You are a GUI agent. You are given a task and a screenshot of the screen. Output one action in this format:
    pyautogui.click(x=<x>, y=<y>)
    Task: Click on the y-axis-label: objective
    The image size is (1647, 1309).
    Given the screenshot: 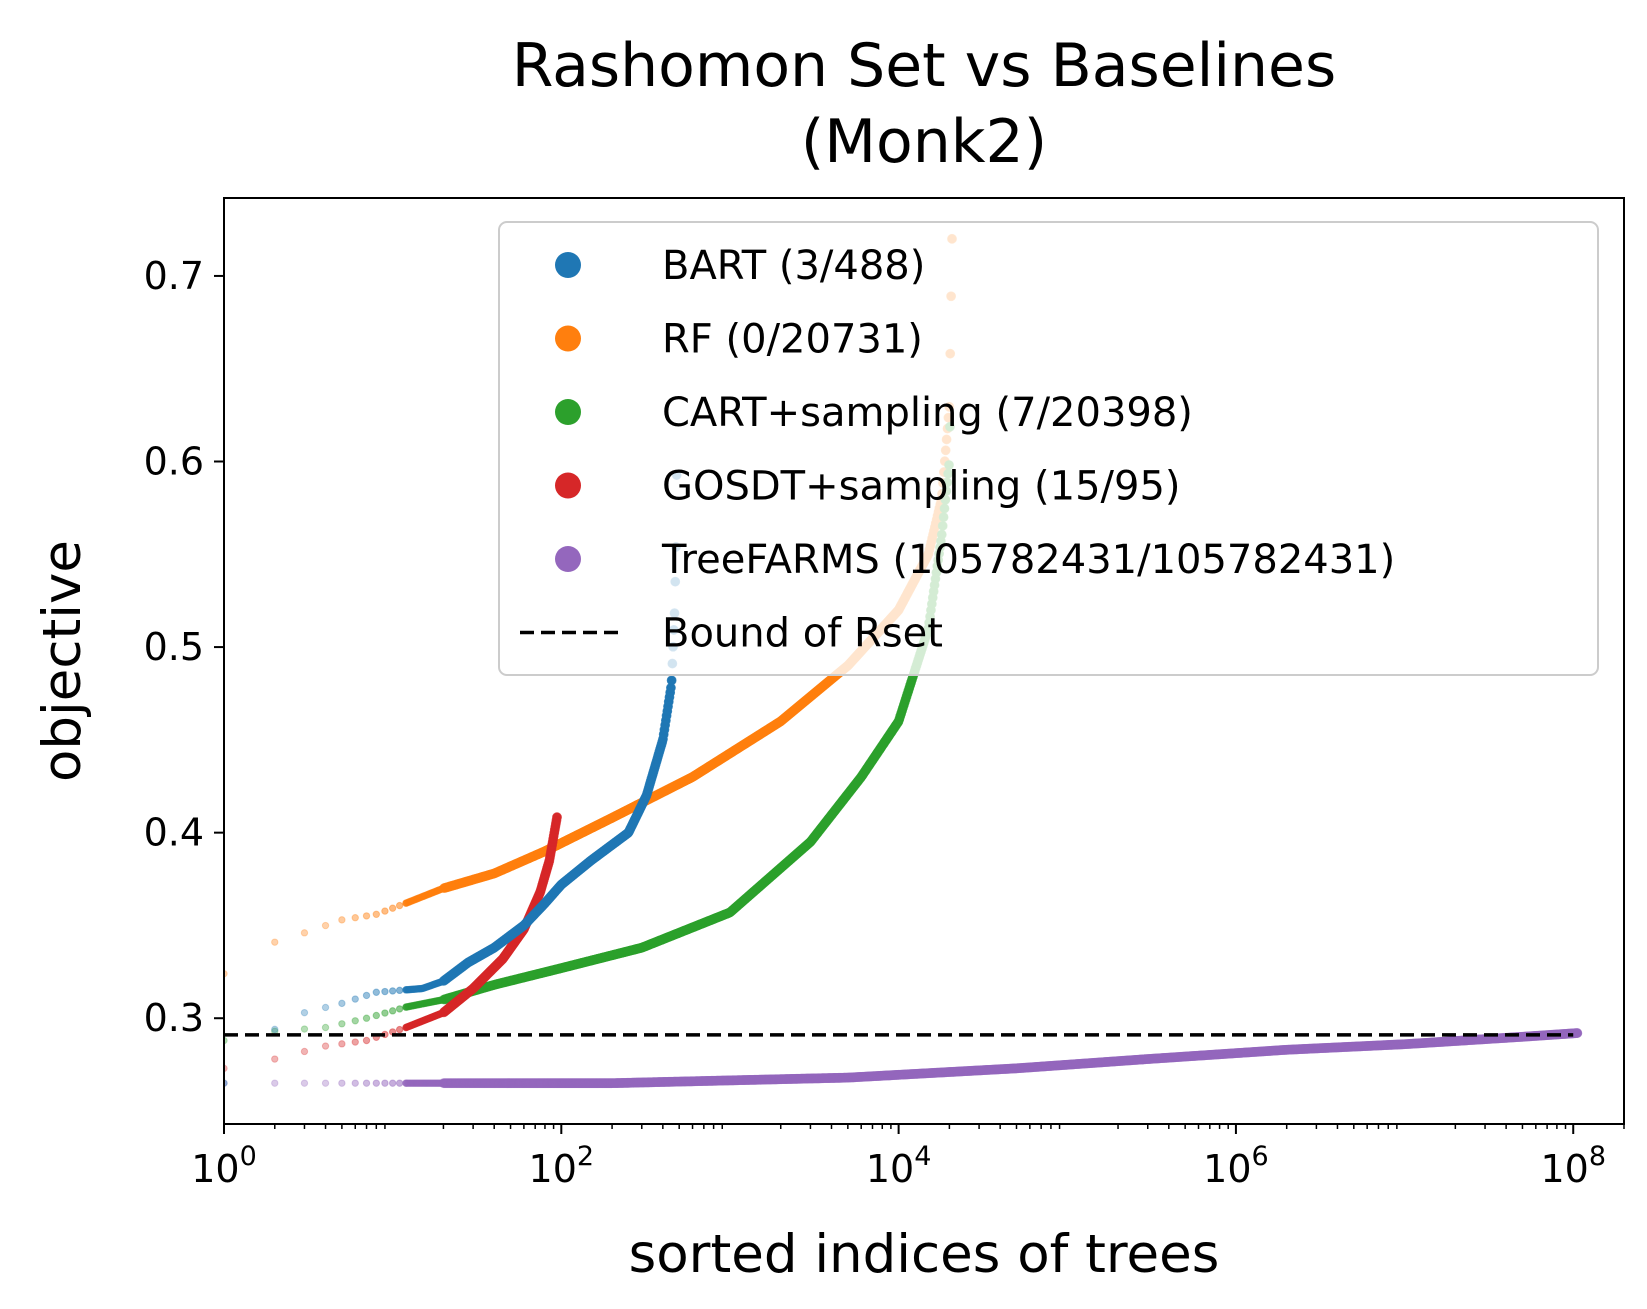 What is the action you would take?
    pyautogui.click(x=62, y=661)
    